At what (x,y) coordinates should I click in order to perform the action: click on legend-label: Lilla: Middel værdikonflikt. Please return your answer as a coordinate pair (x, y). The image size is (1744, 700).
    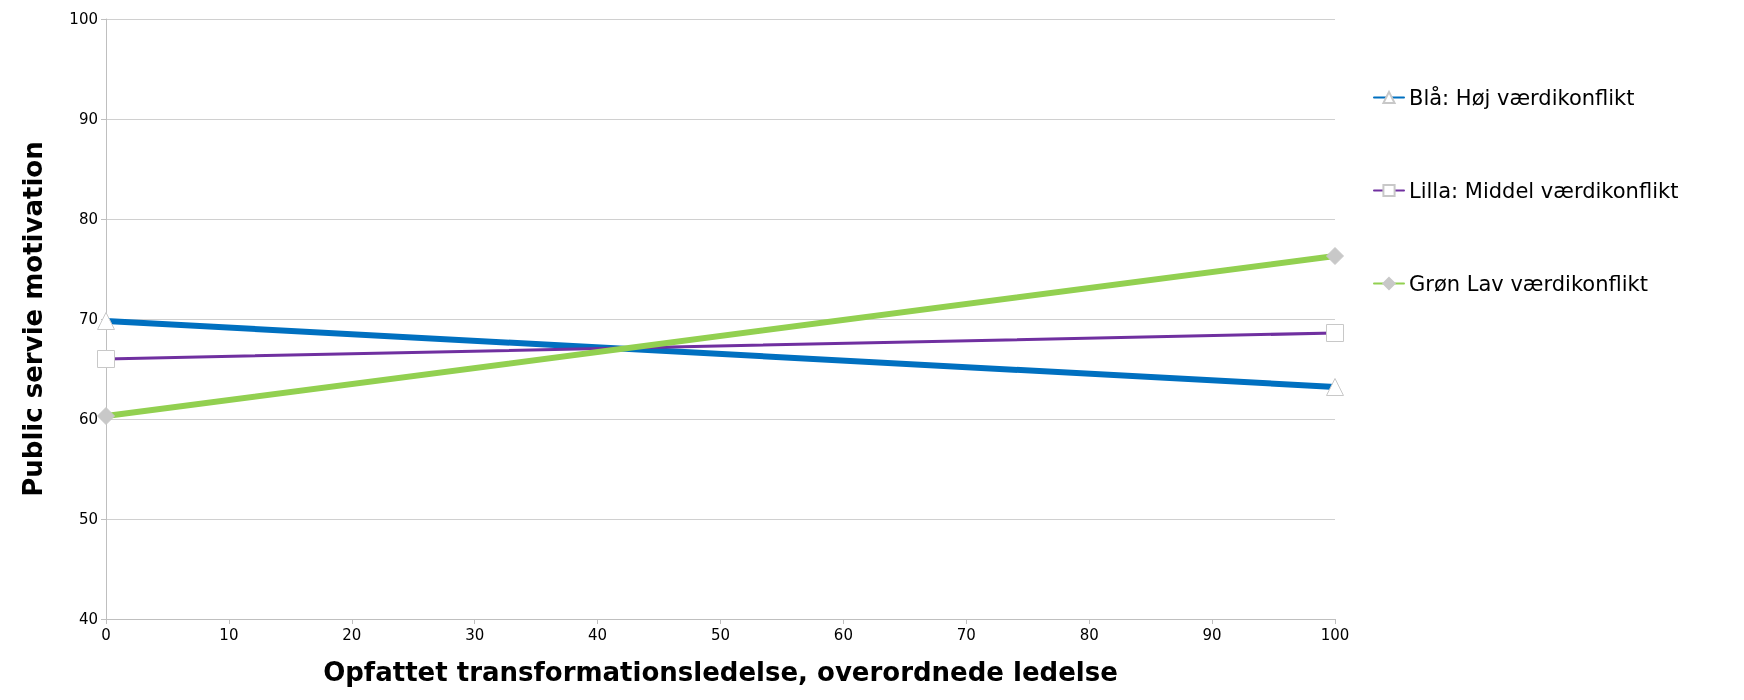
    Looking at the image, I should click on (1544, 190).